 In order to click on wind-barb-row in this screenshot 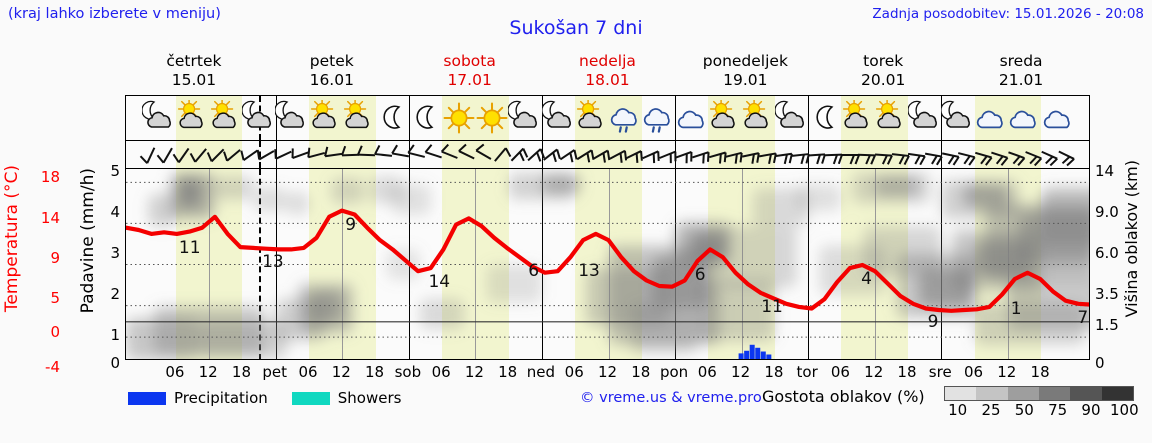, I will do `click(607, 155)`.